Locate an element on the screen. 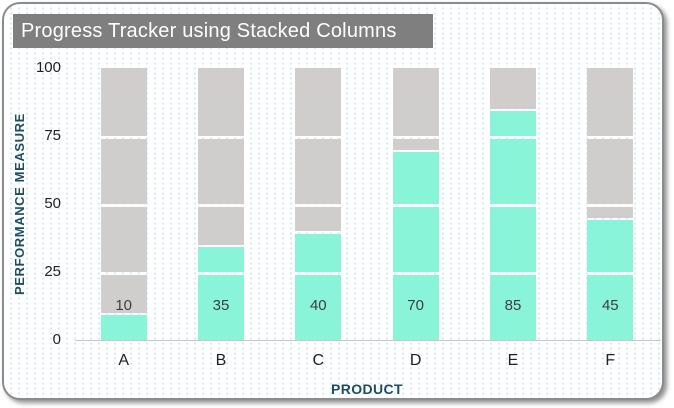 The height and width of the screenshot is (408, 674). x-category-labels: A B C D E F is located at coordinates (367, 361).